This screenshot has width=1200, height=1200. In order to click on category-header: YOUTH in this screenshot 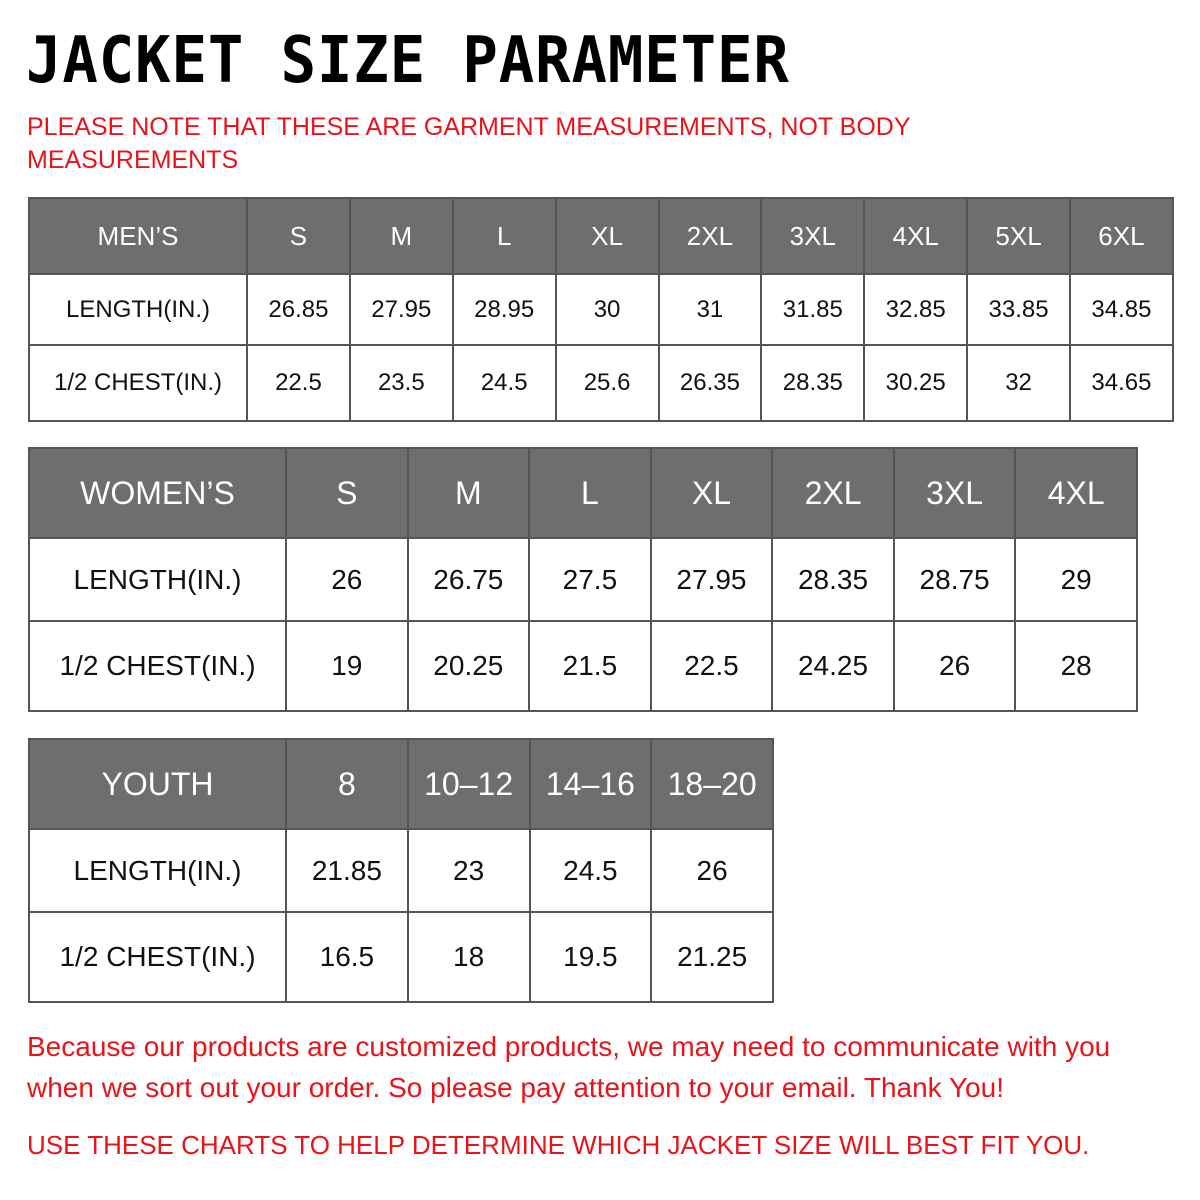, I will do `click(157, 784)`.